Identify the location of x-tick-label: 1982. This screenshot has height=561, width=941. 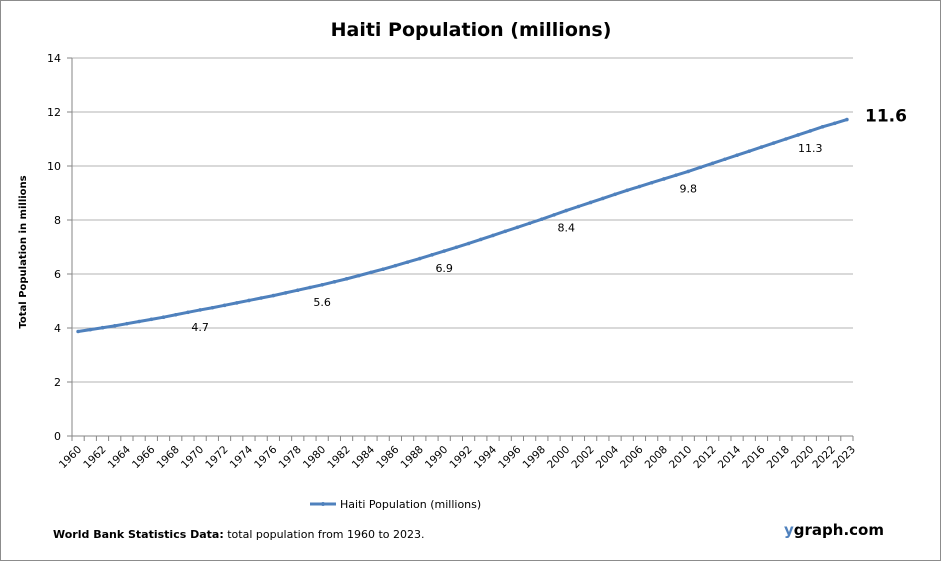
(338, 457).